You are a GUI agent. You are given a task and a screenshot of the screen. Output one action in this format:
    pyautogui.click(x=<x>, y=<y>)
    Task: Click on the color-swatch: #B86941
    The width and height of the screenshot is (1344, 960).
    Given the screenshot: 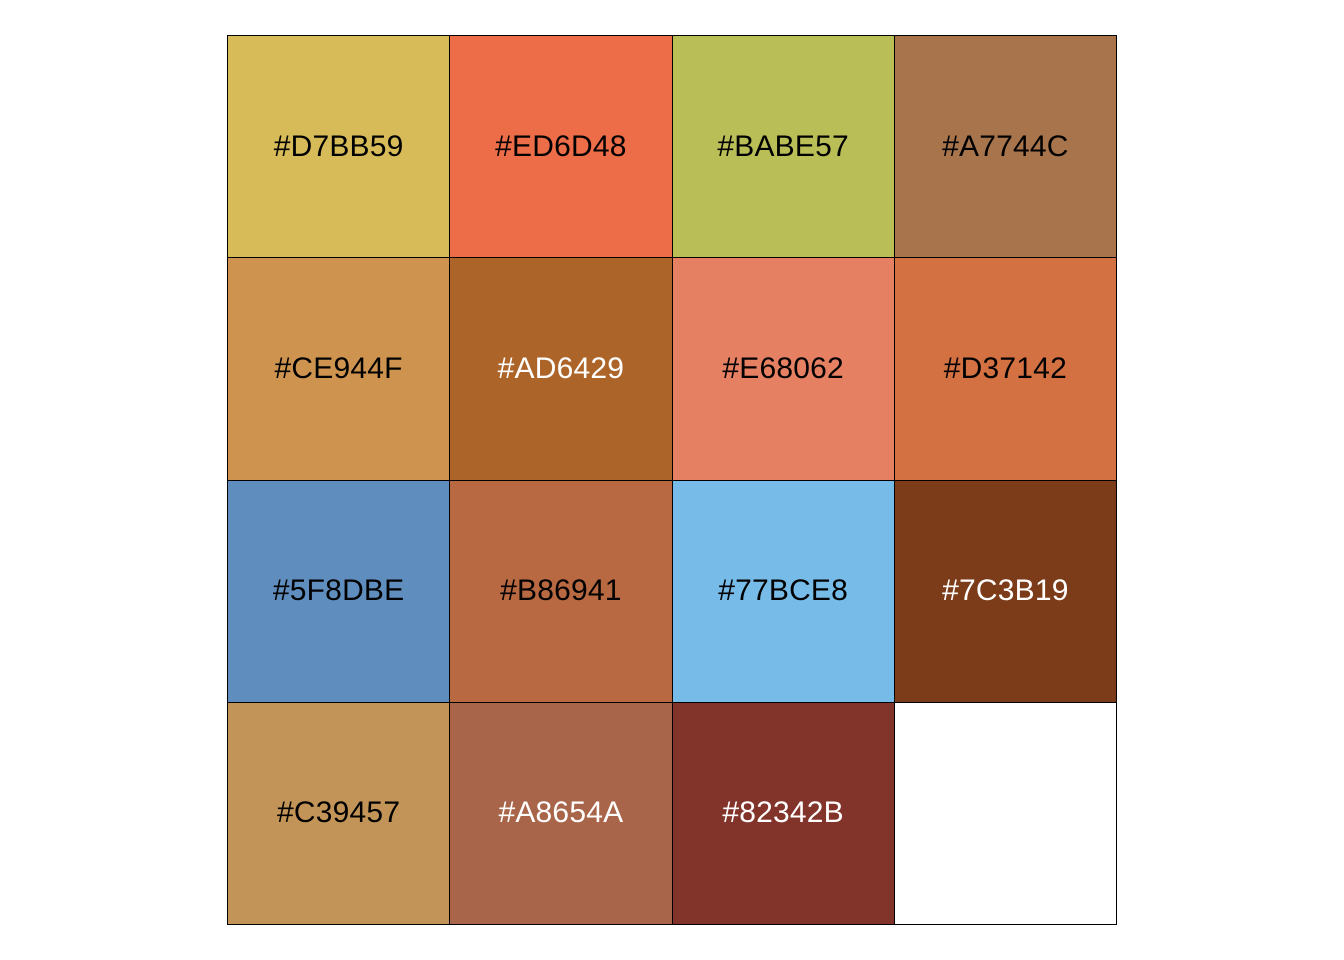 What is the action you would take?
    pyautogui.click(x=561, y=591)
    